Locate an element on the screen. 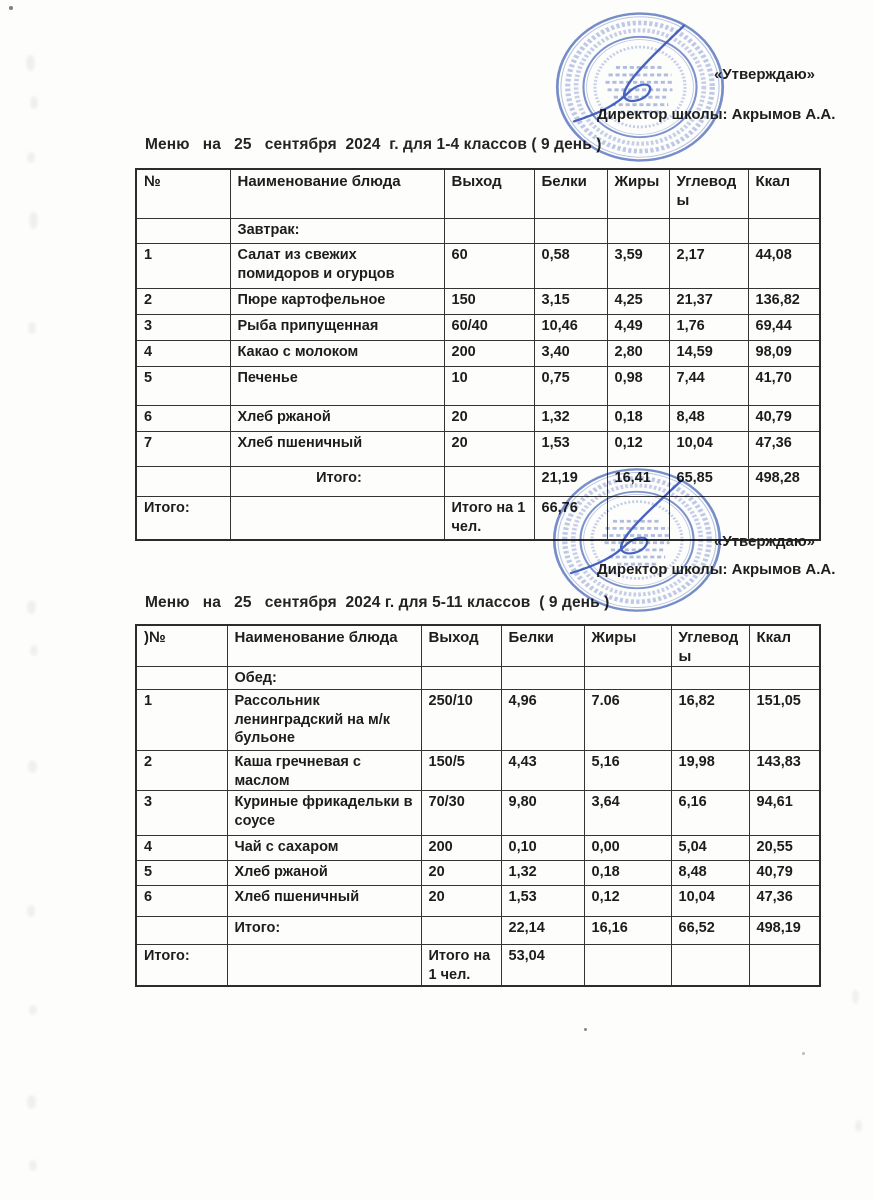 This screenshot has width=873, height=1200. dish-protein: 4,96 is located at coordinates (542, 720).